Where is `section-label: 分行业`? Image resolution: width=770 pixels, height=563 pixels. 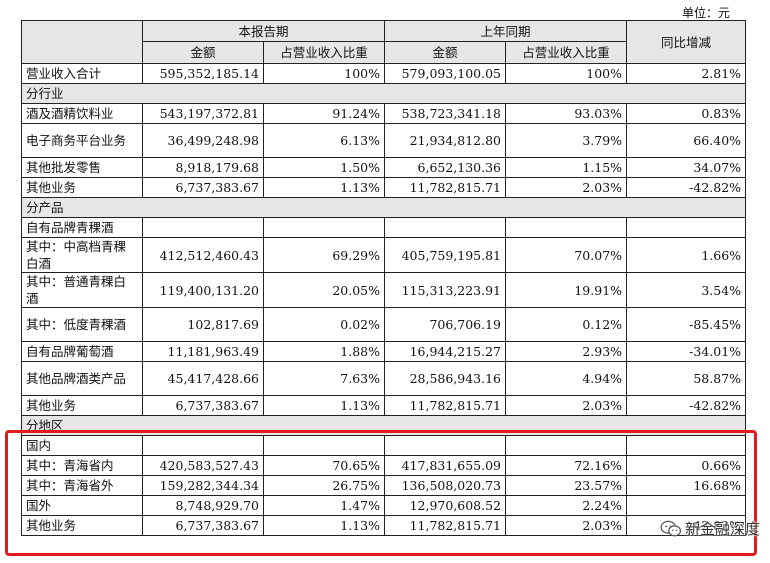 section-label: 分行业 is located at coordinates (383, 93).